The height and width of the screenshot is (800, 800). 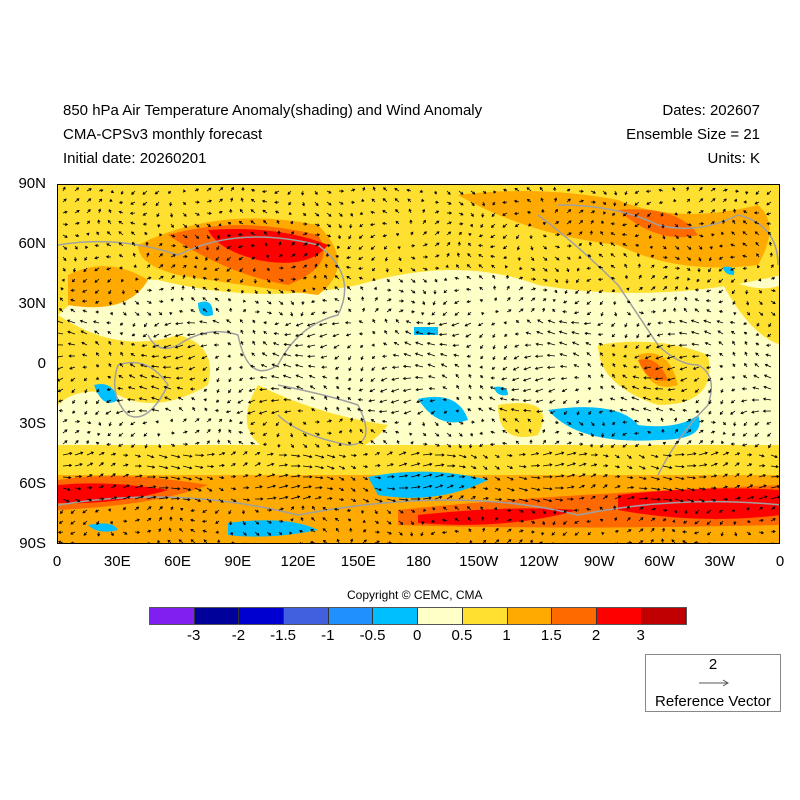 I want to click on lon-label: 150E, so click(x=358, y=561).